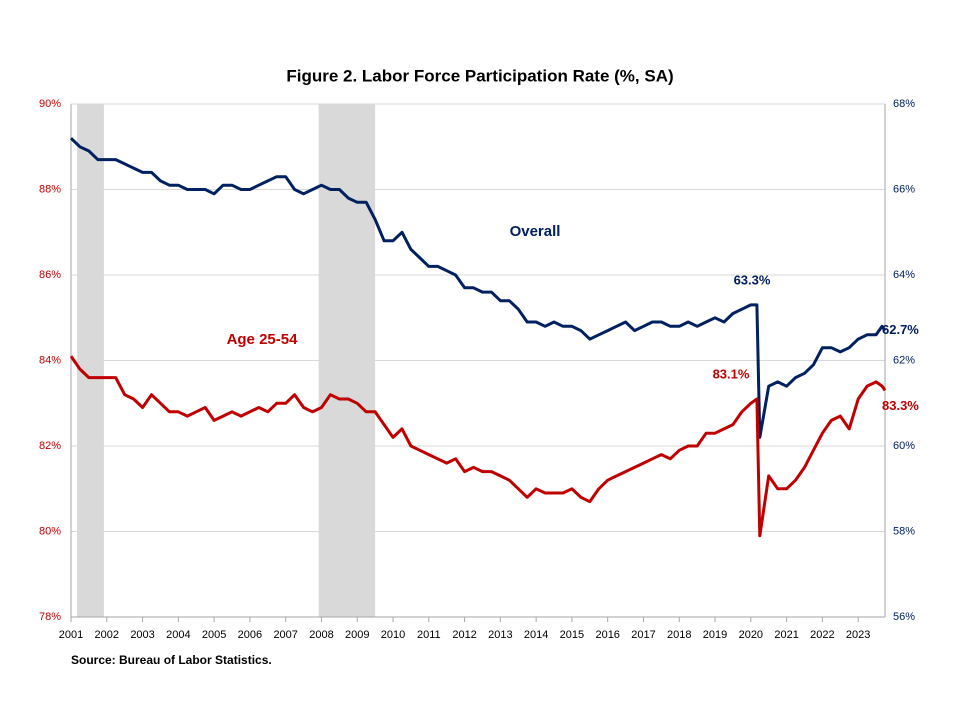 This screenshot has width=960, height=725. Describe the element at coordinates (900, 329) in the screenshot. I see `end-label: 62.7%` at that location.